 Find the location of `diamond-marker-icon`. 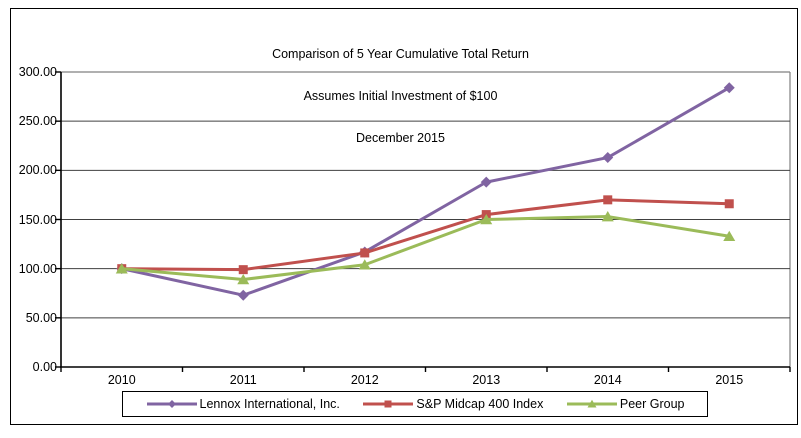

diamond-marker-icon is located at coordinates (171, 404).